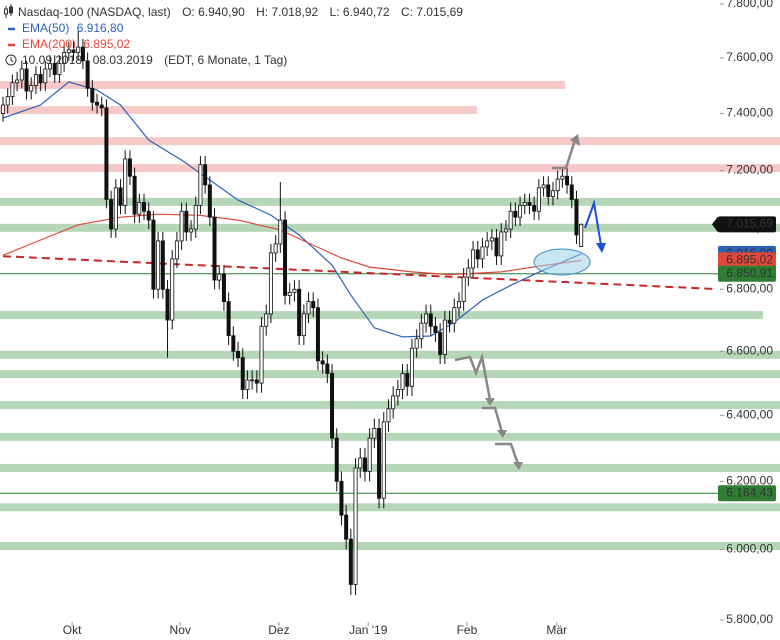  I want to click on y-tick-label: 6.200,00, so click(749, 481).